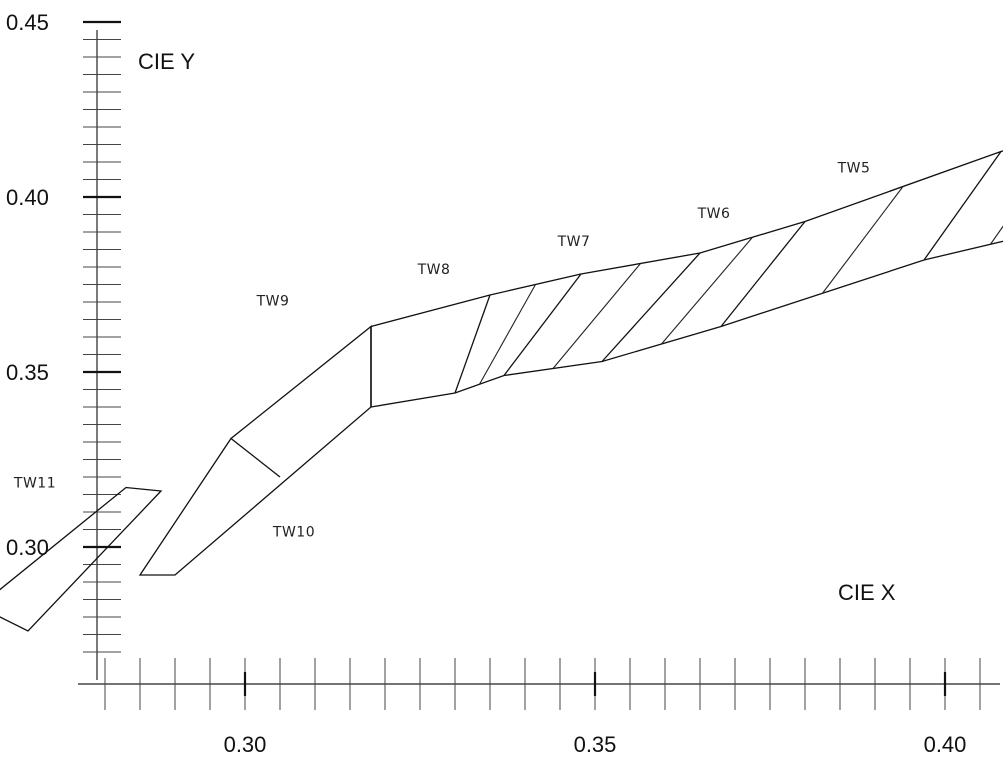 This screenshot has height=758, width=1003. What do you see at coordinates (293, 533) in the screenshot?
I see `region-label-tw10: TW10` at bounding box center [293, 533].